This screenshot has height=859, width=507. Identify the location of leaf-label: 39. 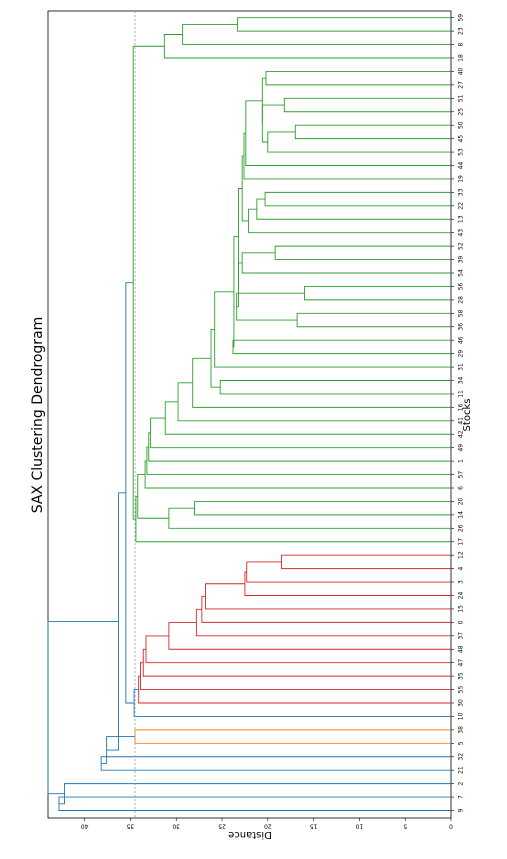
(461, 260).